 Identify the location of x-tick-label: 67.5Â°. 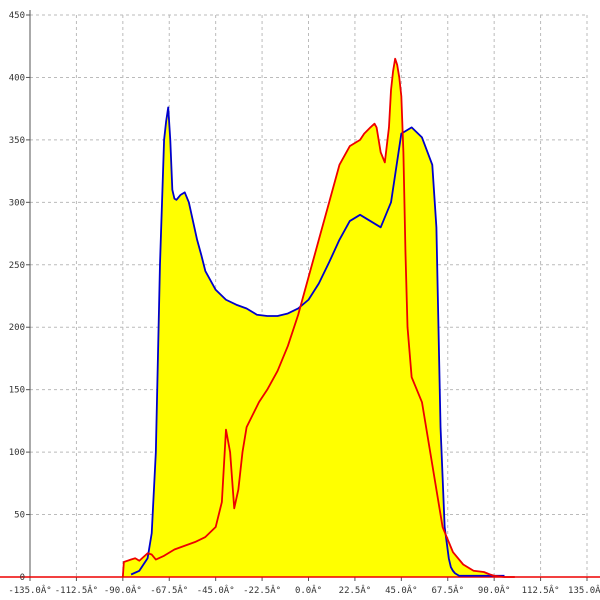
(447, 590).